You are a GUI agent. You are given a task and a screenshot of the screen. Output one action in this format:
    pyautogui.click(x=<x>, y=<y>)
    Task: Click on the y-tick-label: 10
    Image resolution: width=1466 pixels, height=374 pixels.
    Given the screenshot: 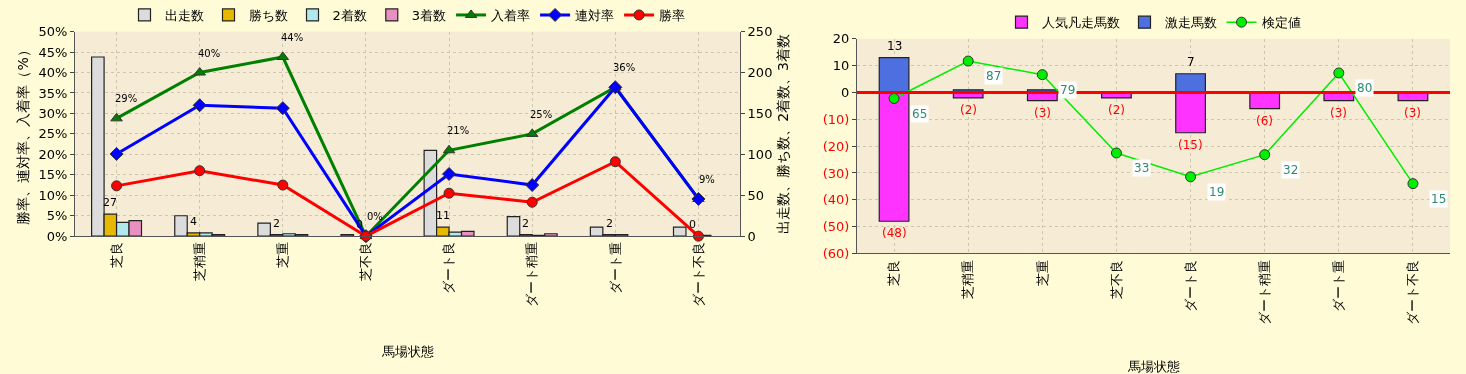 What is the action you would take?
    pyautogui.click(x=841, y=66)
    